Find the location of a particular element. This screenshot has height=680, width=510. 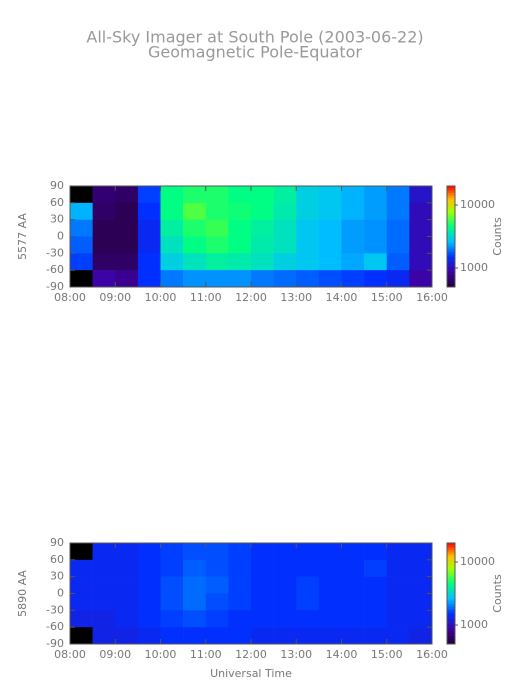

x-tick-label: 11:00 is located at coordinates (206, 654).